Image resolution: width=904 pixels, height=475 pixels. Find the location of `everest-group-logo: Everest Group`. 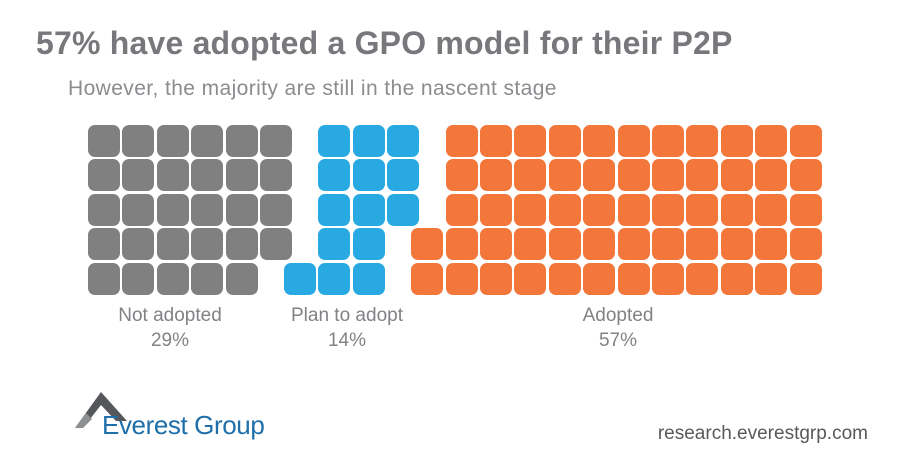

everest-group-logo: Everest Group is located at coordinates (188, 419).